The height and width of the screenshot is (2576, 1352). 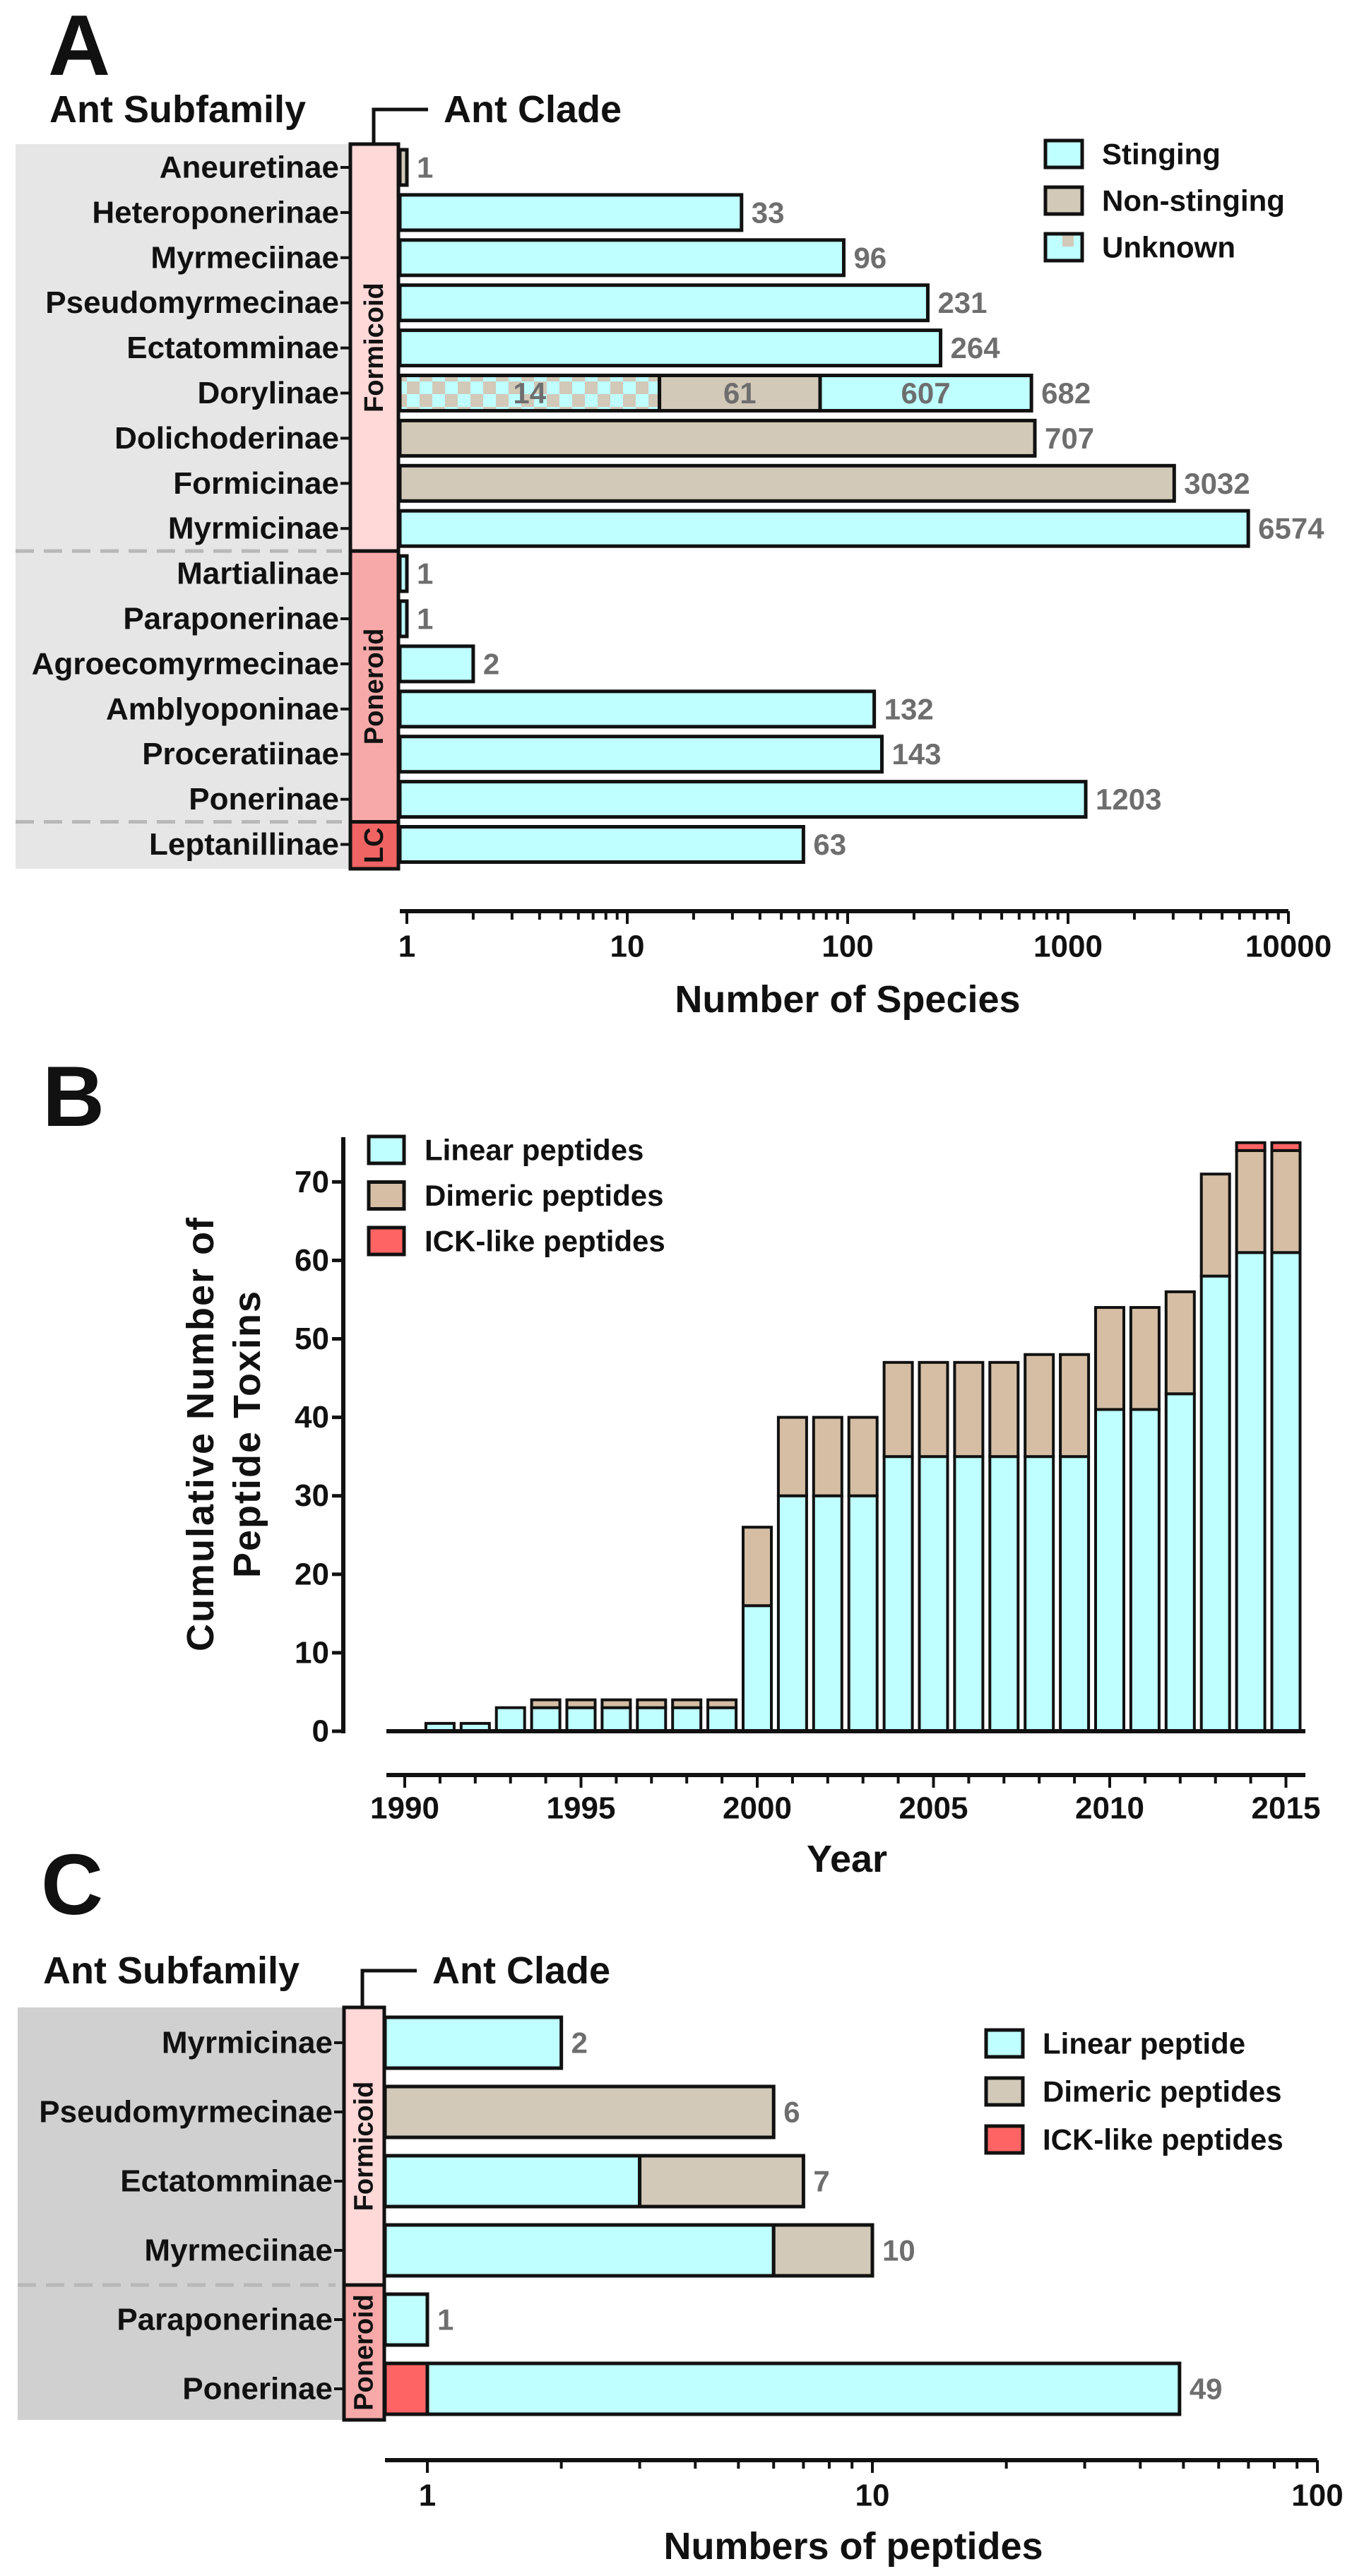 I want to click on bar-row: Dolichoderinae 707, so click(x=604, y=438).